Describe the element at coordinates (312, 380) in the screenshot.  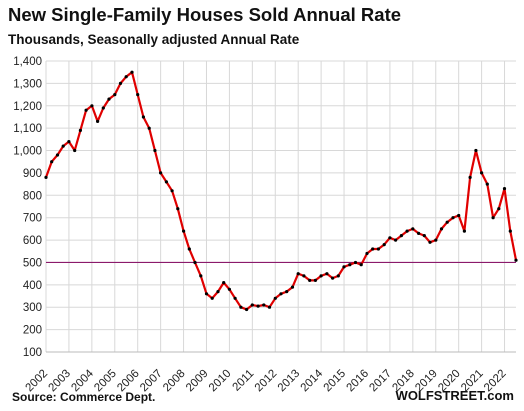
I see `x-tick-label: 2014` at that location.